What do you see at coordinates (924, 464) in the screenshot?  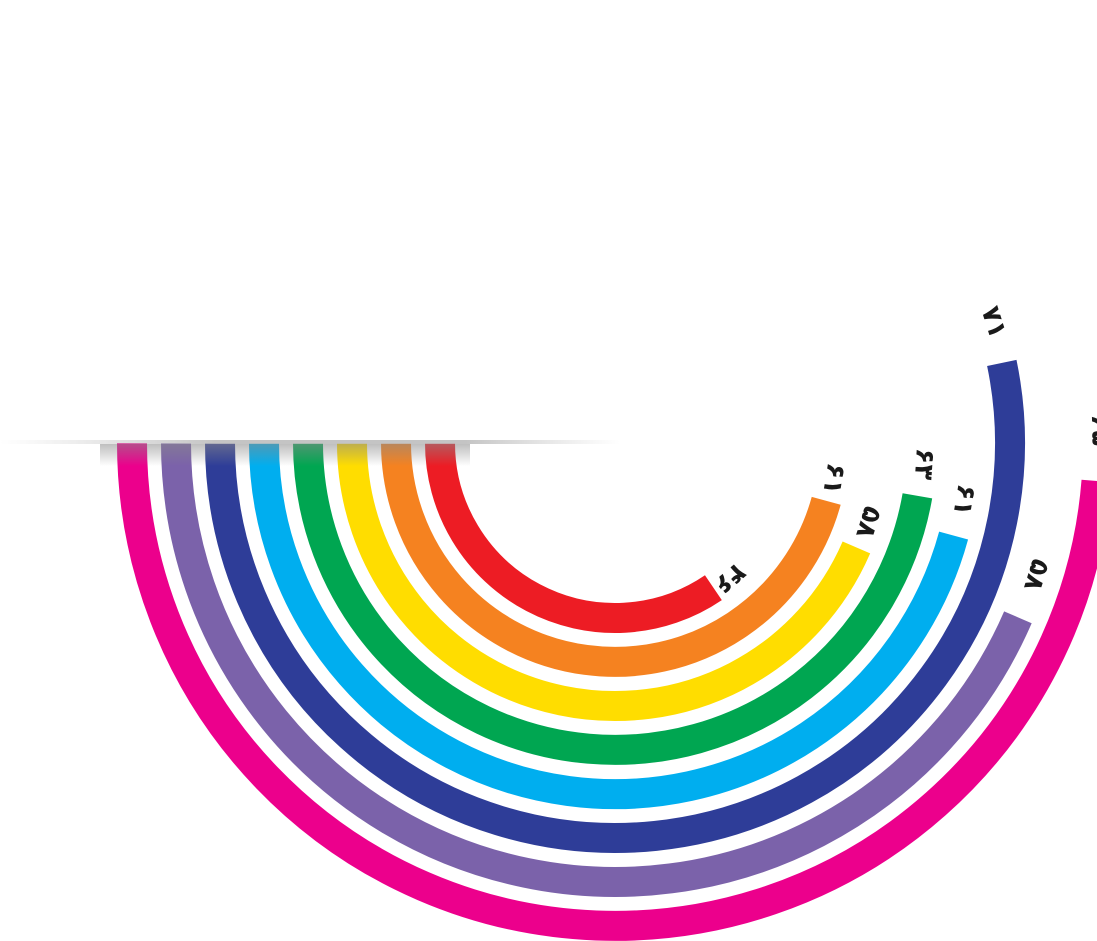 I see `arc-label-4: ۶۳` at bounding box center [924, 464].